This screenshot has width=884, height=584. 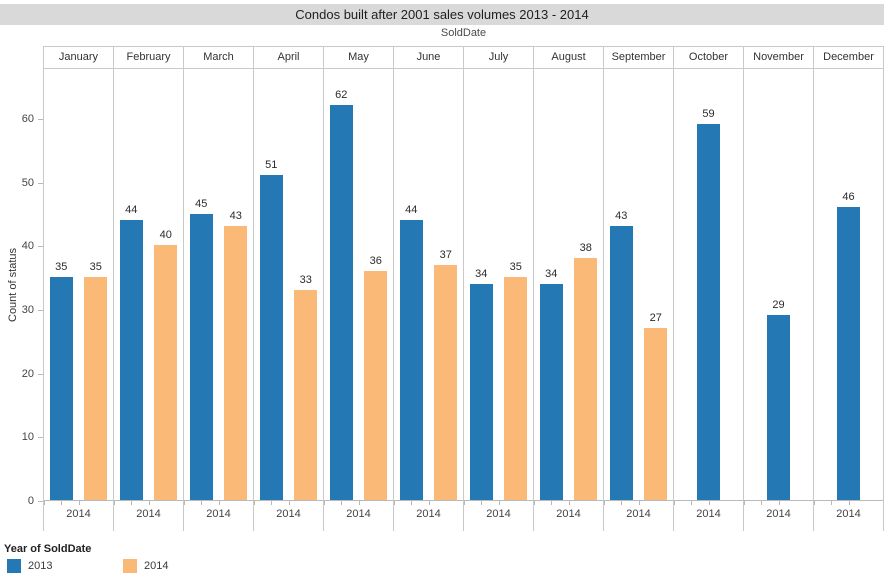 I want to click on month-axis-january: 2014, so click(x=78, y=516).